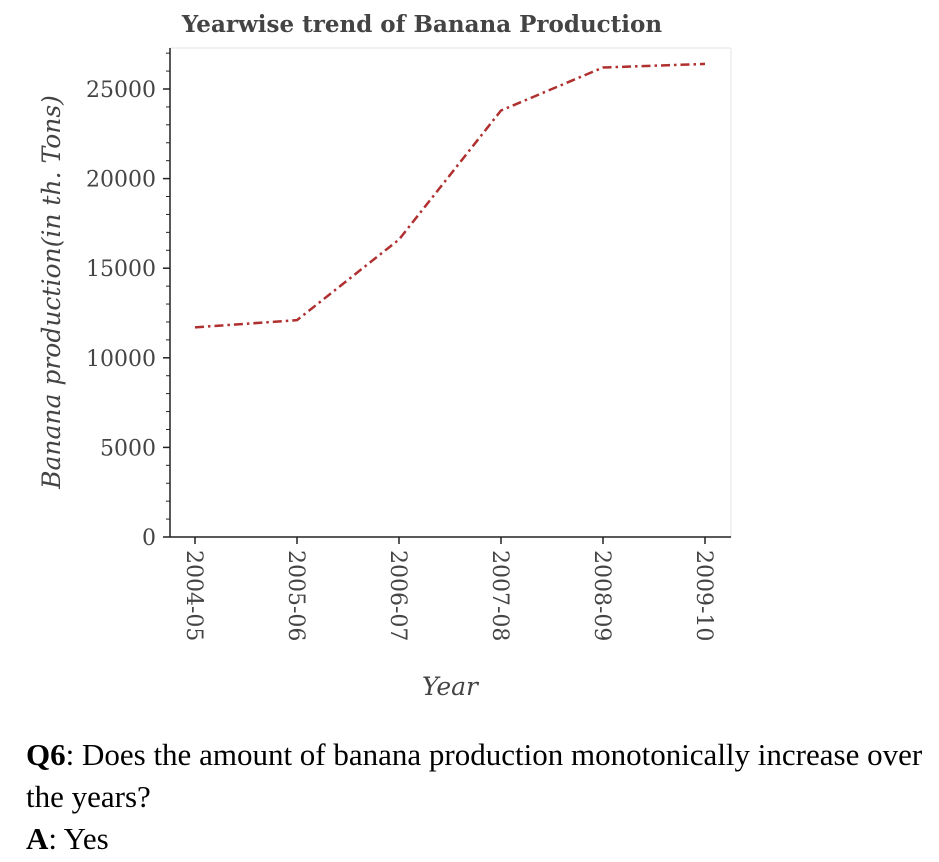 The height and width of the screenshot is (862, 939). What do you see at coordinates (193, 595) in the screenshot?
I see `x-tick-label: 2004-05` at bounding box center [193, 595].